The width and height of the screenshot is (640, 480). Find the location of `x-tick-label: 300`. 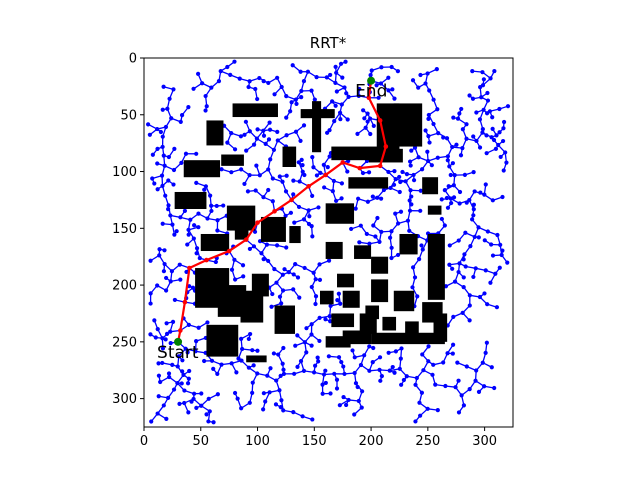

x-tick-label: 300 is located at coordinates (484, 441).